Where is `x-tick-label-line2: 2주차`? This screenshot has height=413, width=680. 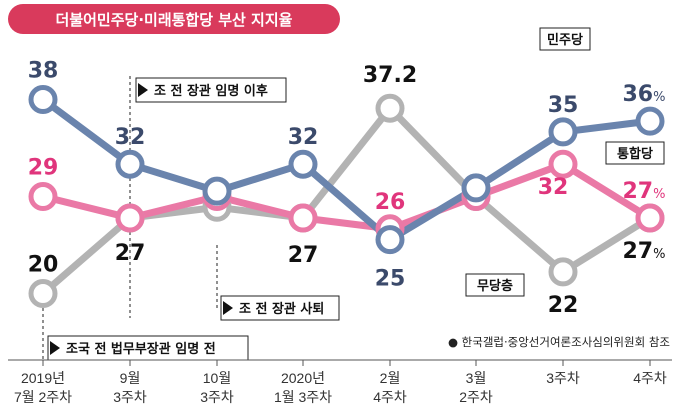
x-tick-label-line2: 2주차 is located at coordinates (476, 397).